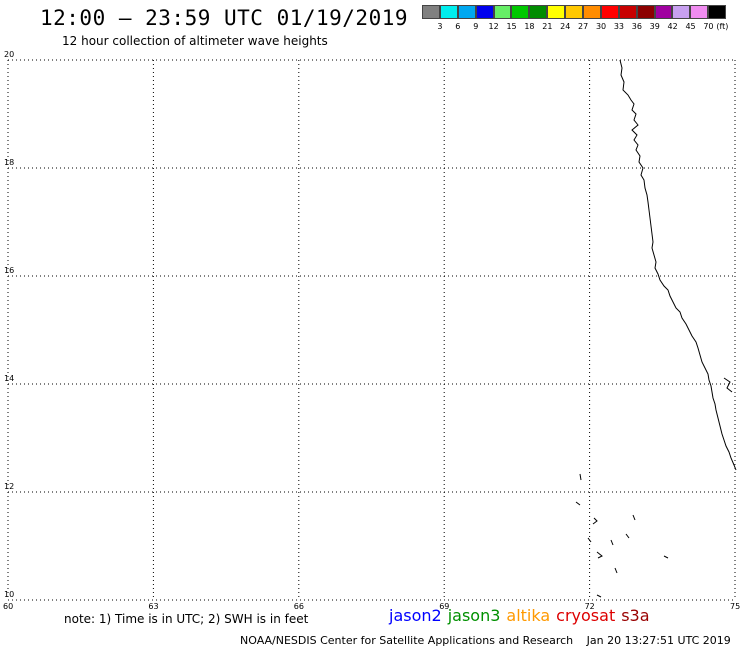 This screenshot has width=740, height=650. Describe the element at coordinates (511, 26) in the screenshot. I see `legend-label: 15` at that location.